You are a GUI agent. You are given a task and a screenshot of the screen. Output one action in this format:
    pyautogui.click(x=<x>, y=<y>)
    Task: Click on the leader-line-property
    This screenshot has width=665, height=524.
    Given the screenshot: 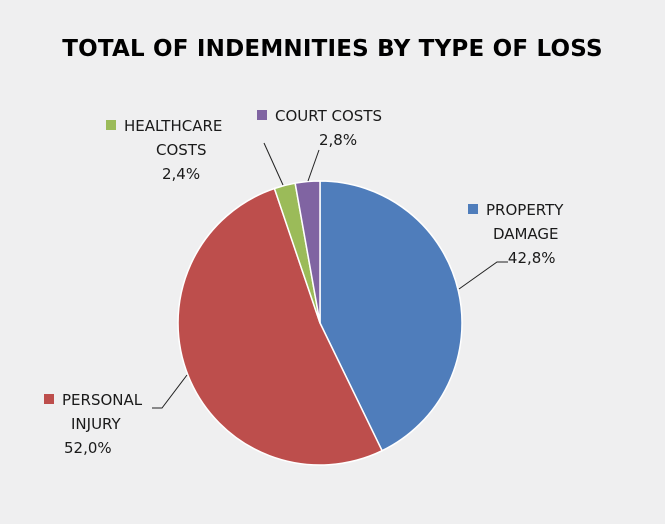 What is the action you would take?
    pyautogui.click(x=483, y=275)
    